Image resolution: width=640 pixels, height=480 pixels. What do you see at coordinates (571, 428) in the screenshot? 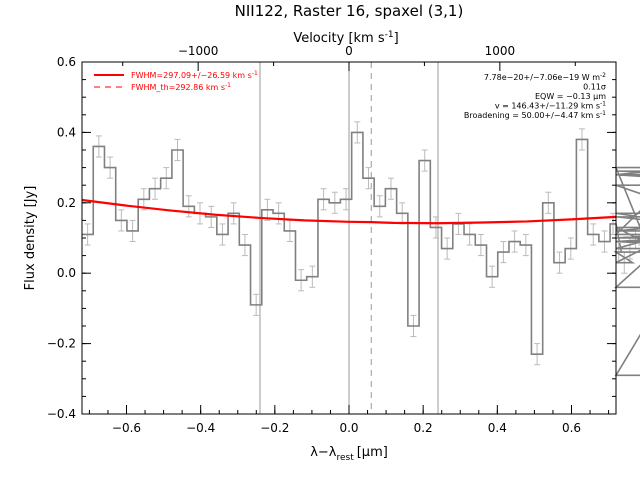
I see `x-tick-label: 0.6` at bounding box center [571, 428].